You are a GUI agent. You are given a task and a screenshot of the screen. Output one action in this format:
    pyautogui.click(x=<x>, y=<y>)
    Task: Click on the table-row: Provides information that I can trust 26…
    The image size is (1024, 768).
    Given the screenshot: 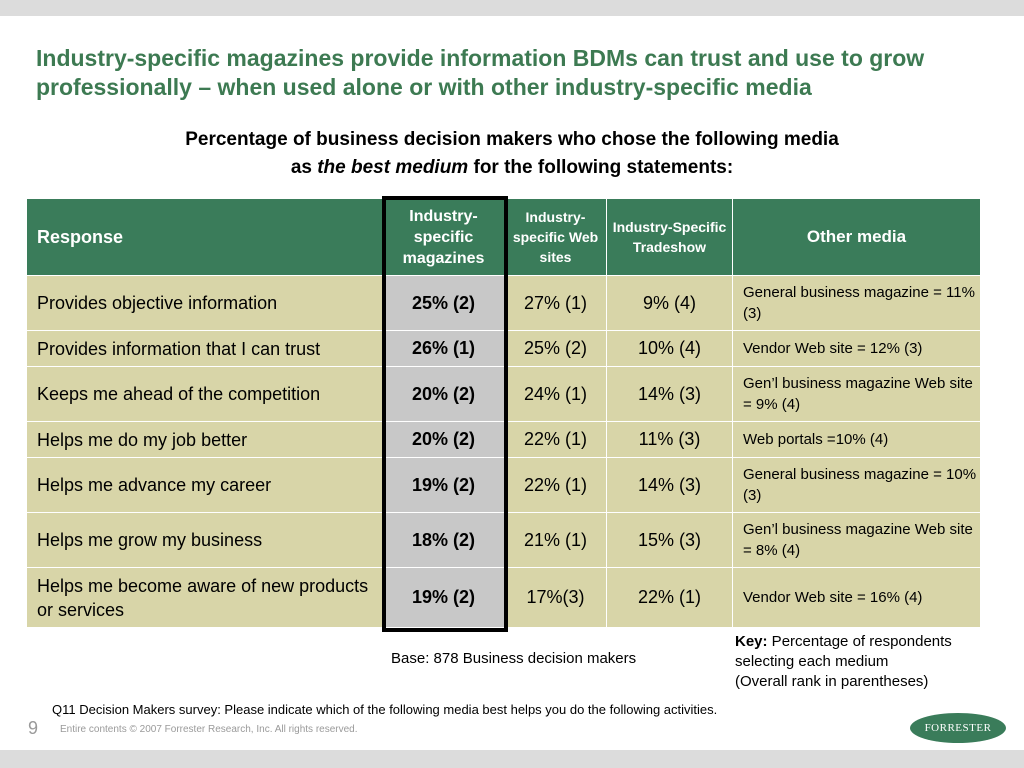 What is the action you would take?
    pyautogui.click(x=503, y=348)
    